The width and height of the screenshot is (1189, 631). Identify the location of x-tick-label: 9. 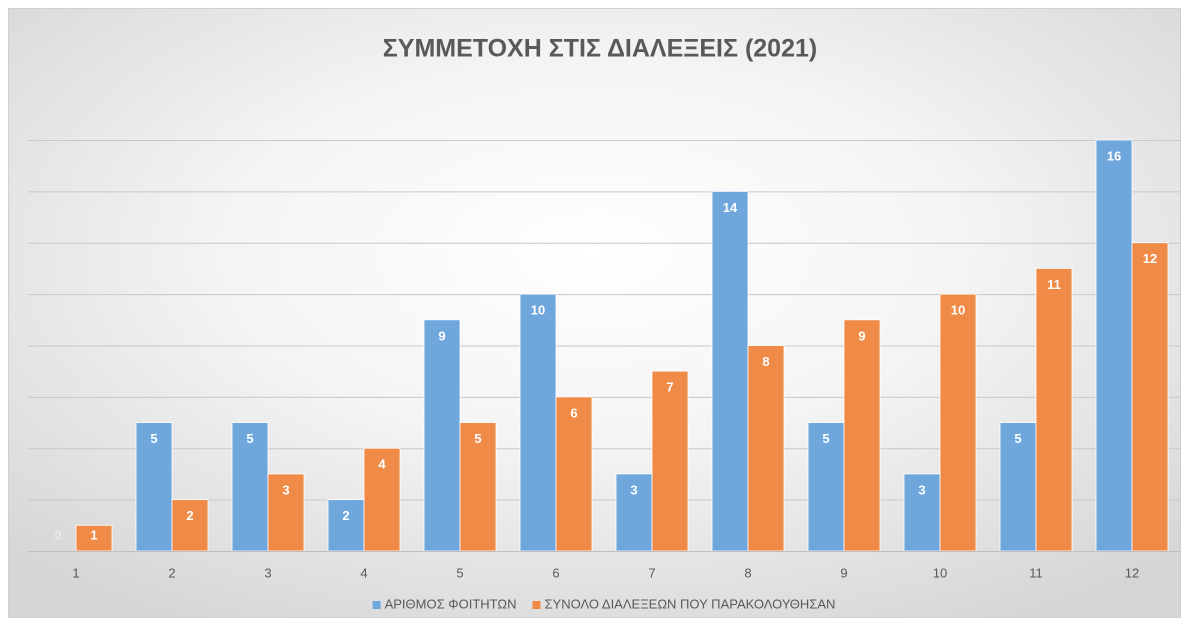
(843, 572).